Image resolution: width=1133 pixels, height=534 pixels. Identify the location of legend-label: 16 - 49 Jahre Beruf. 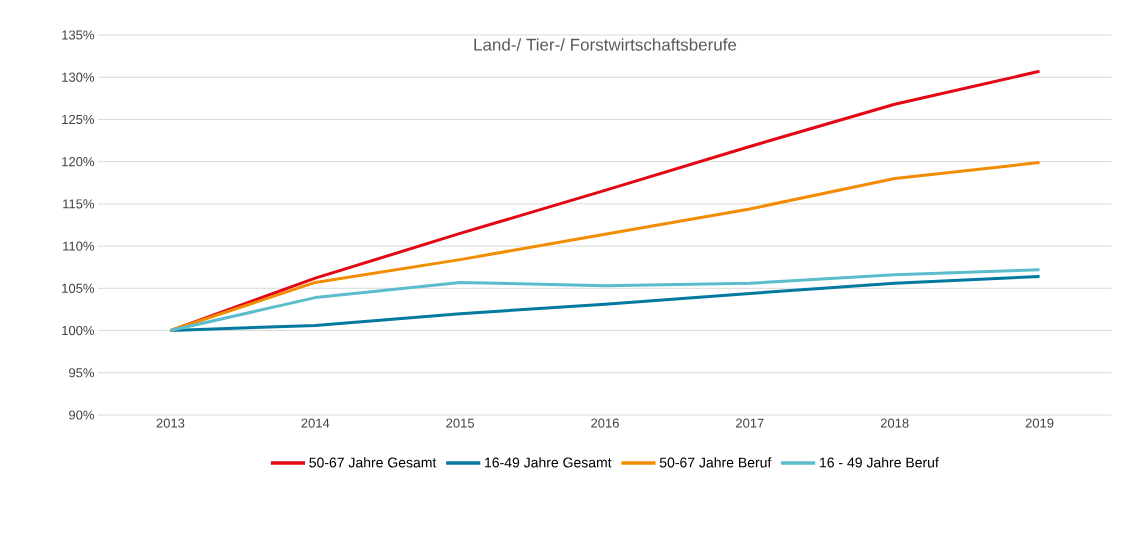
(879, 462).